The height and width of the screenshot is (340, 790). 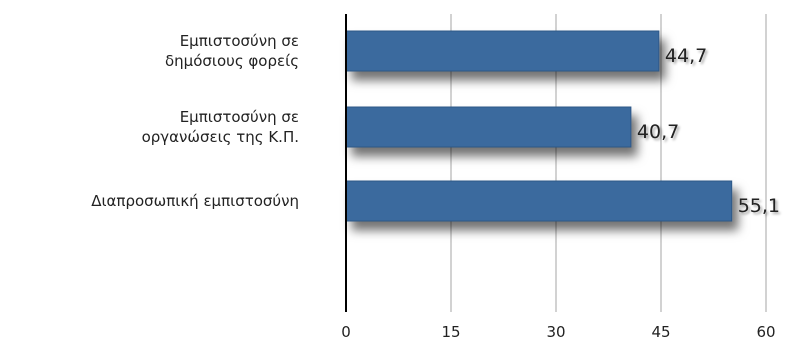 I want to click on category-label-line: Διαπροσωπική εμπιστοσύνη, so click(x=195, y=201).